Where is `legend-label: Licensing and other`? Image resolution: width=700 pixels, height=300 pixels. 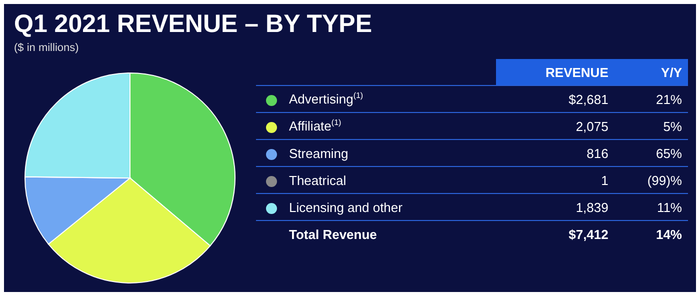 legend-label: Licensing and other is located at coordinates (376, 207).